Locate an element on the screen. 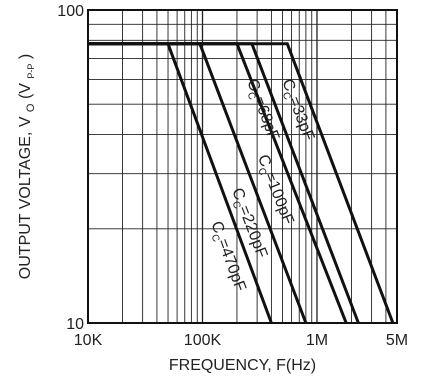 The width and height of the screenshot is (424, 378). y-axis-title-sub: O is located at coordinates (31, 107).